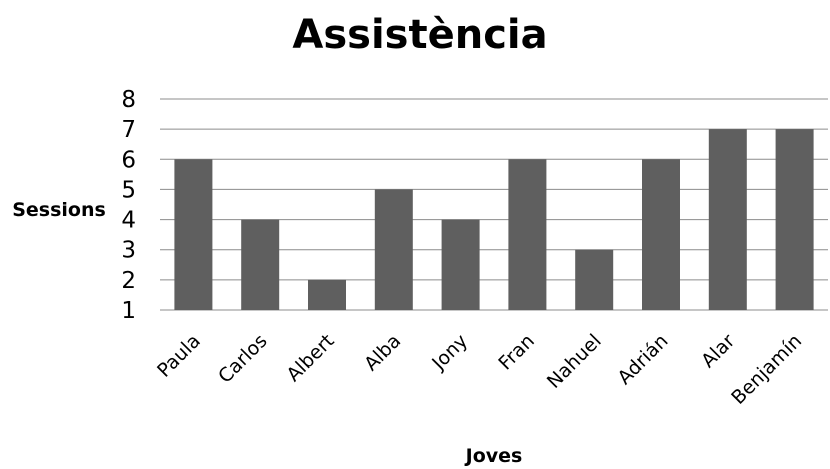 The height and width of the screenshot is (469, 830). What do you see at coordinates (493, 456) in the screenshot?
I see `x-axis-label: Joves` at bounding box center [493, 456].